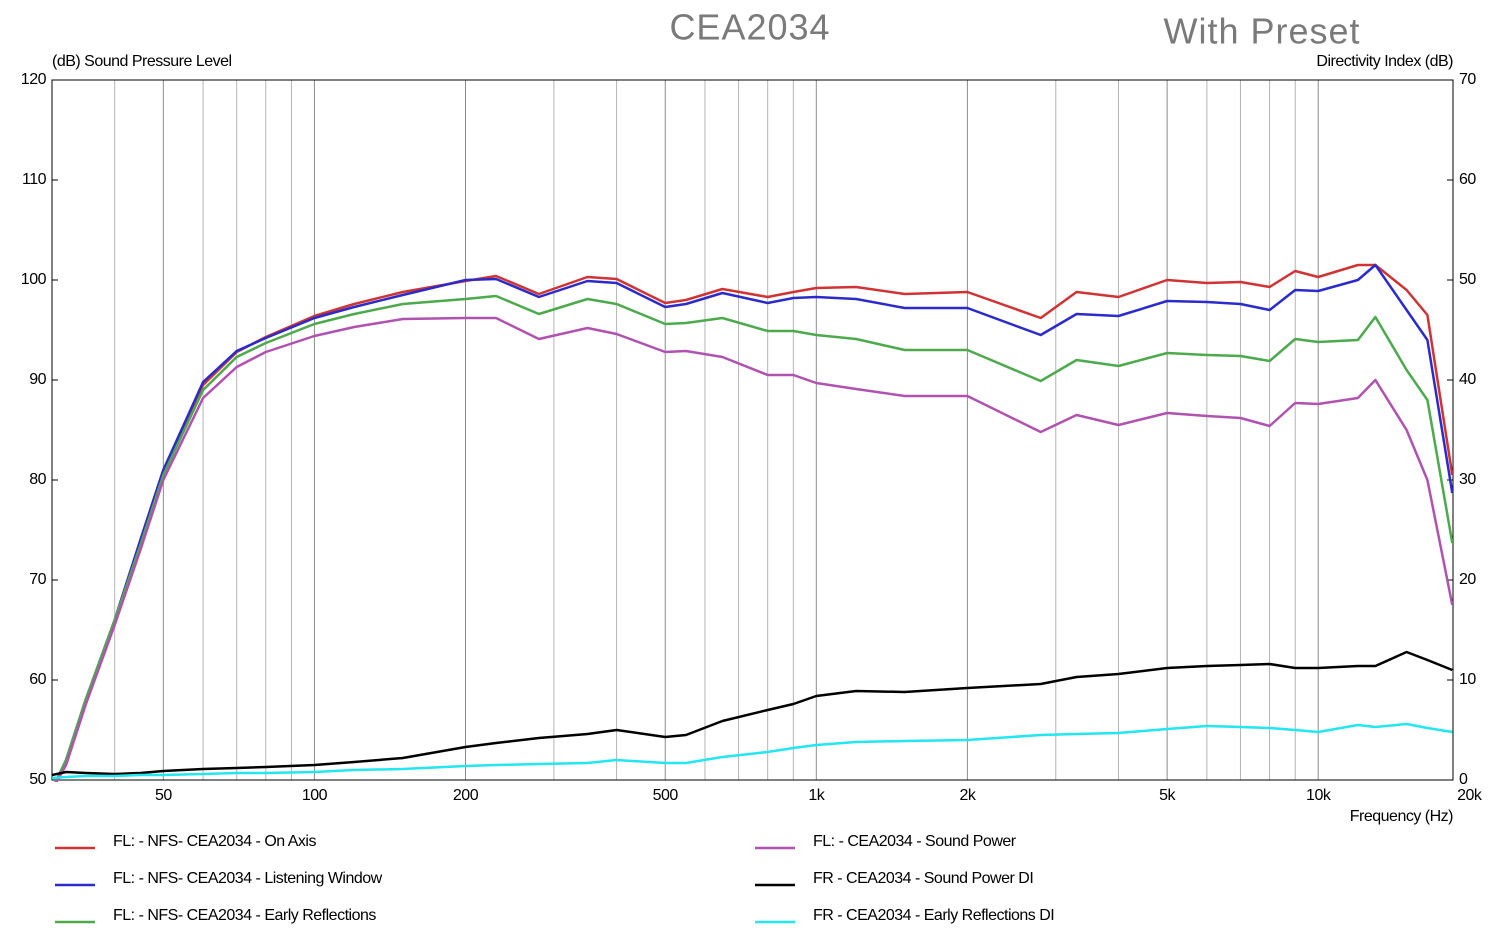 The height and width of the screenshot is (931, 1488). I want to click on y2-tick-label: 30, so click(1467, 479).